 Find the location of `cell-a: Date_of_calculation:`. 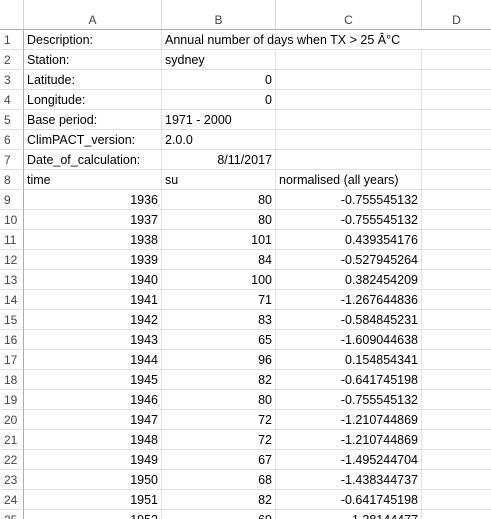

cell-a: Date_of_calculation: is located at coordinates (93, 160).